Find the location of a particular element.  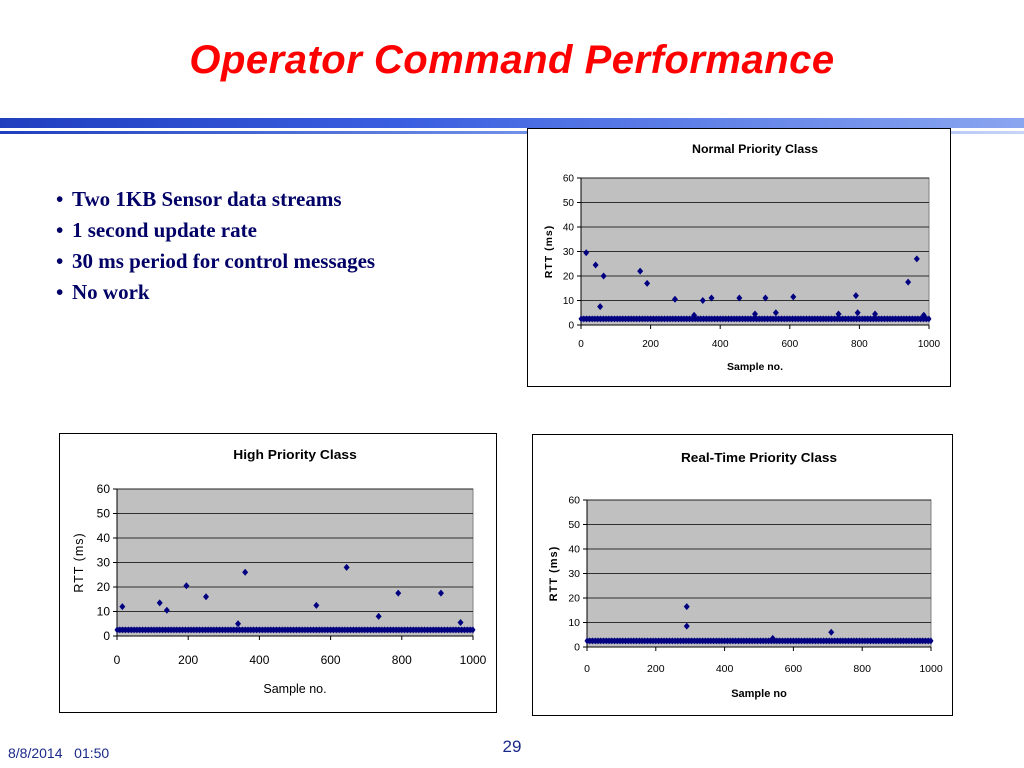

bullet-item: • 30 ms period for control messages is located at coordinates (215, 261).